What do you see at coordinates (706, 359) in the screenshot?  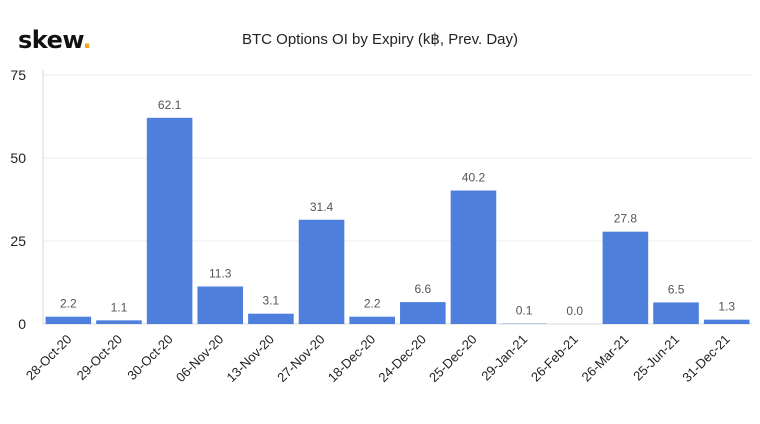 I see `x-tick-label: 31-Dec-21` at bounding box center [706, 359].